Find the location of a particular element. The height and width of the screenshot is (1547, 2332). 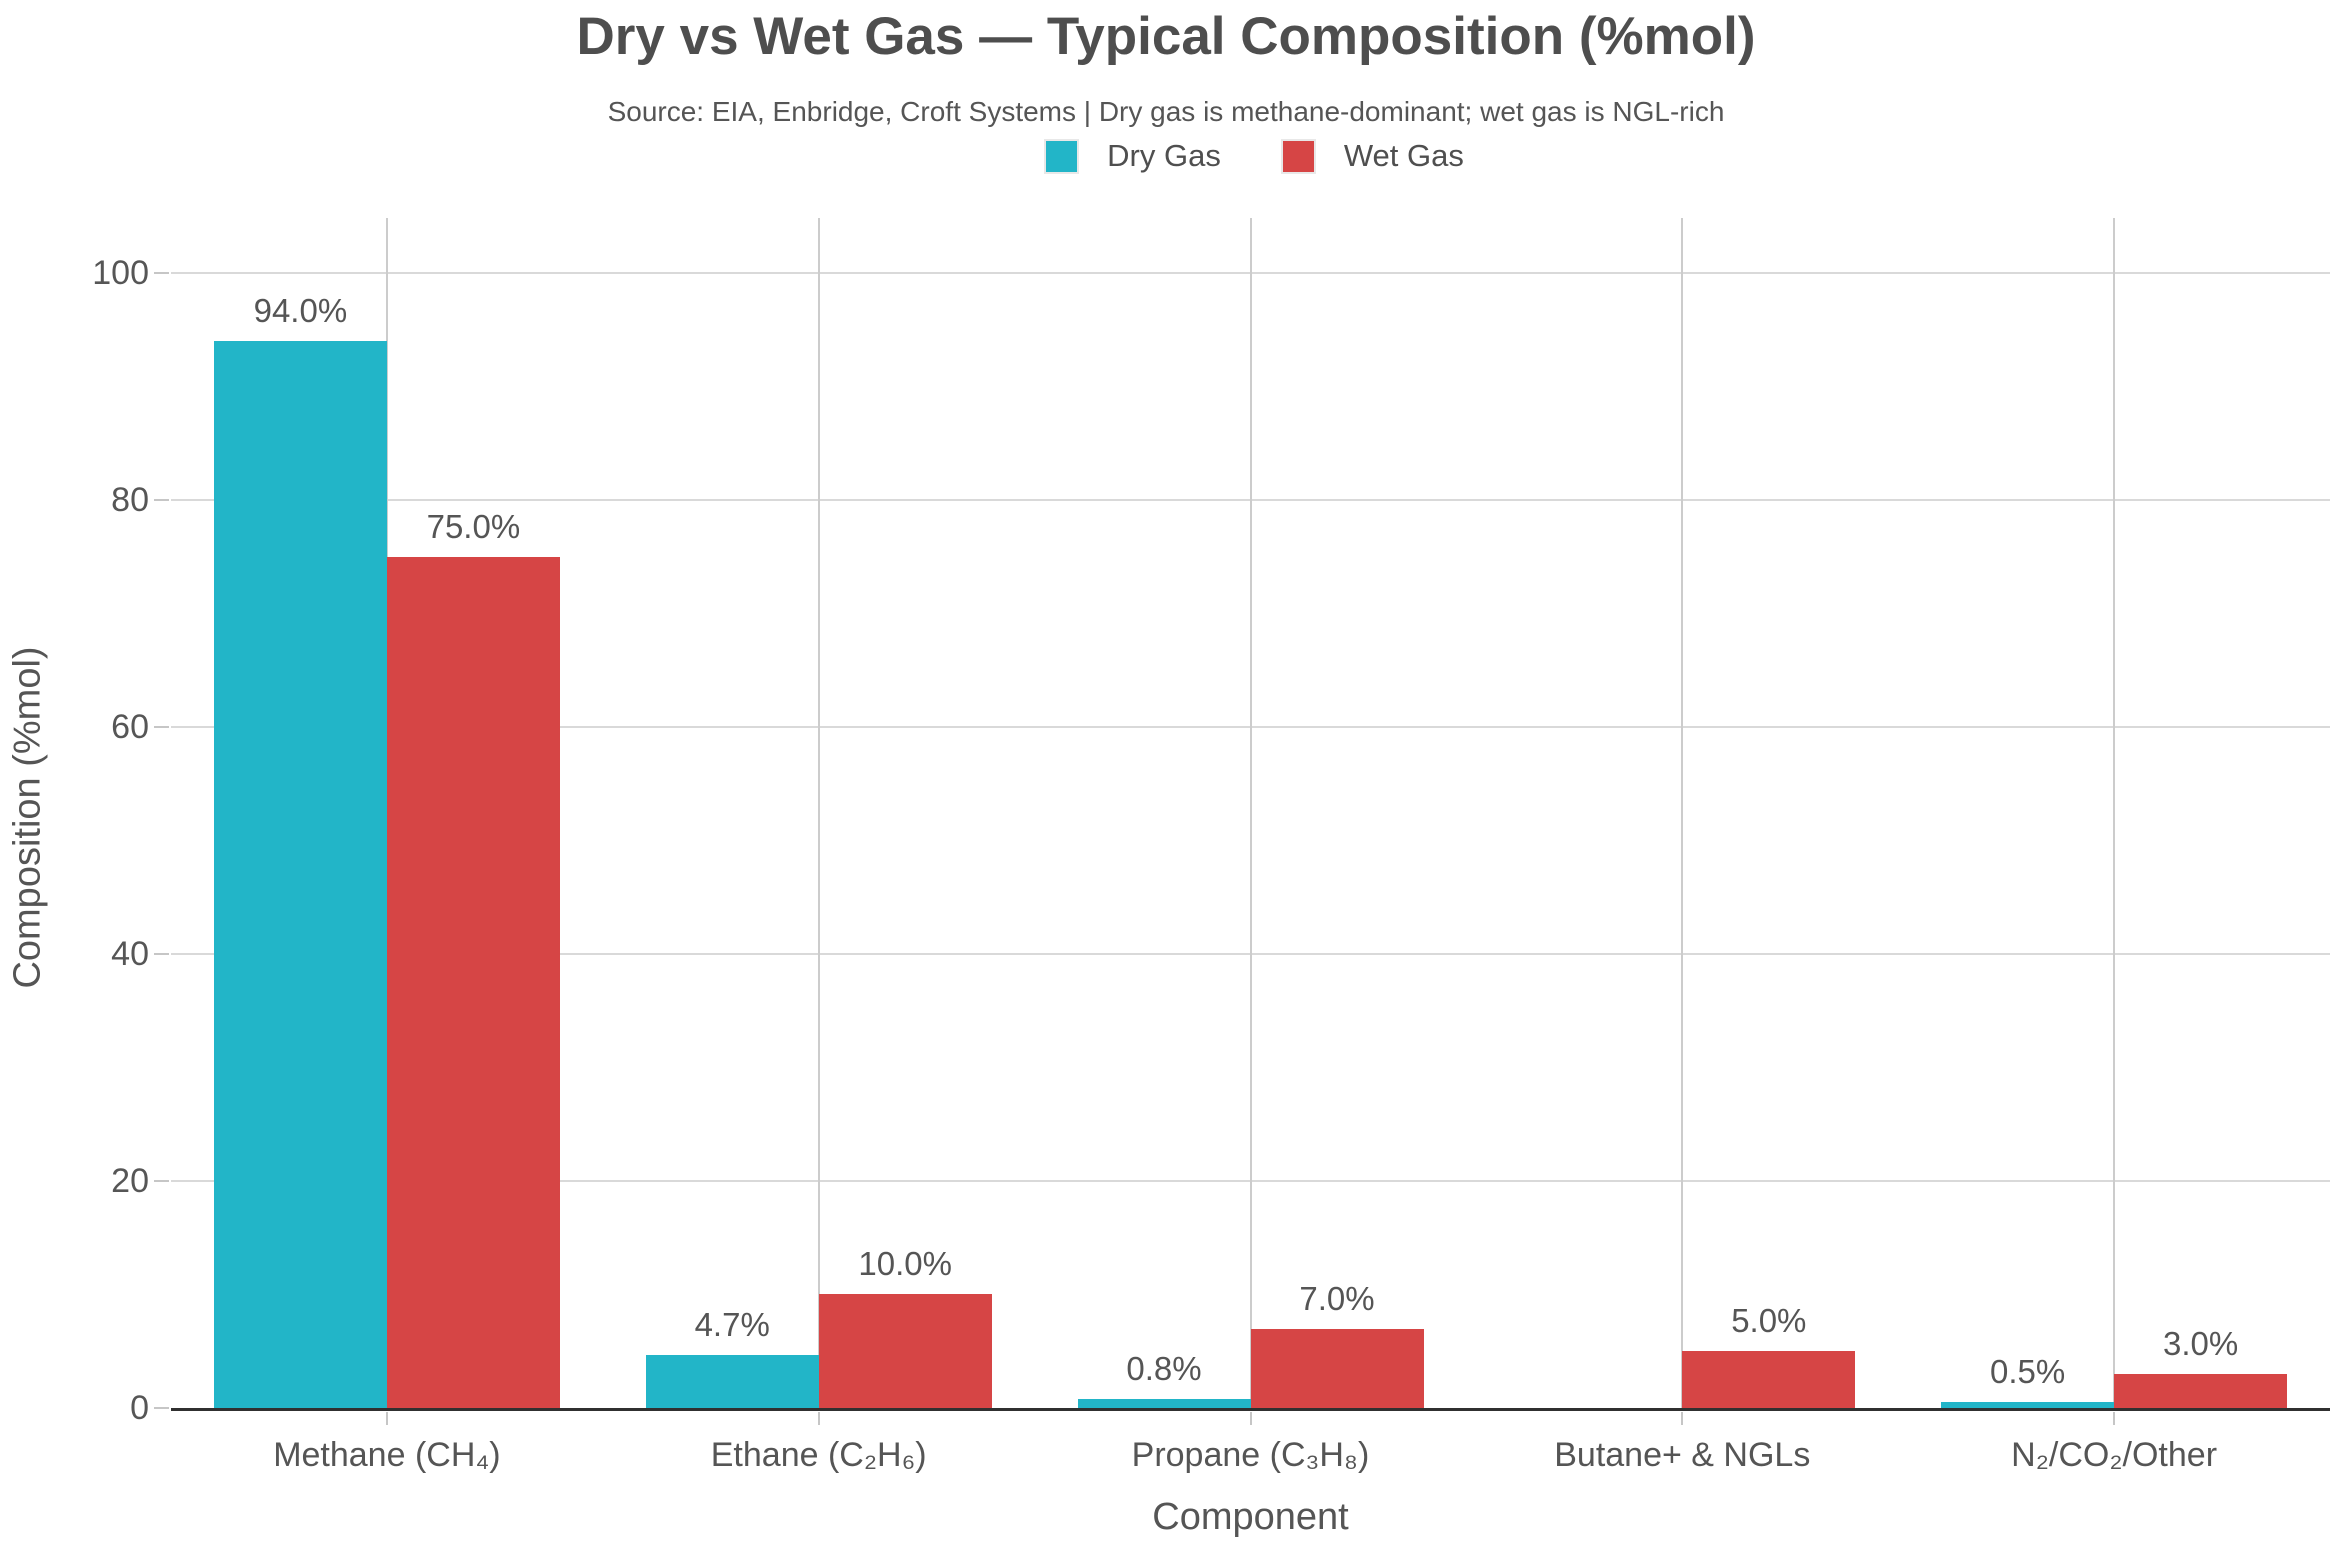

legend: Dry Gas Wet Gas is located at coordinates (1166, 156).